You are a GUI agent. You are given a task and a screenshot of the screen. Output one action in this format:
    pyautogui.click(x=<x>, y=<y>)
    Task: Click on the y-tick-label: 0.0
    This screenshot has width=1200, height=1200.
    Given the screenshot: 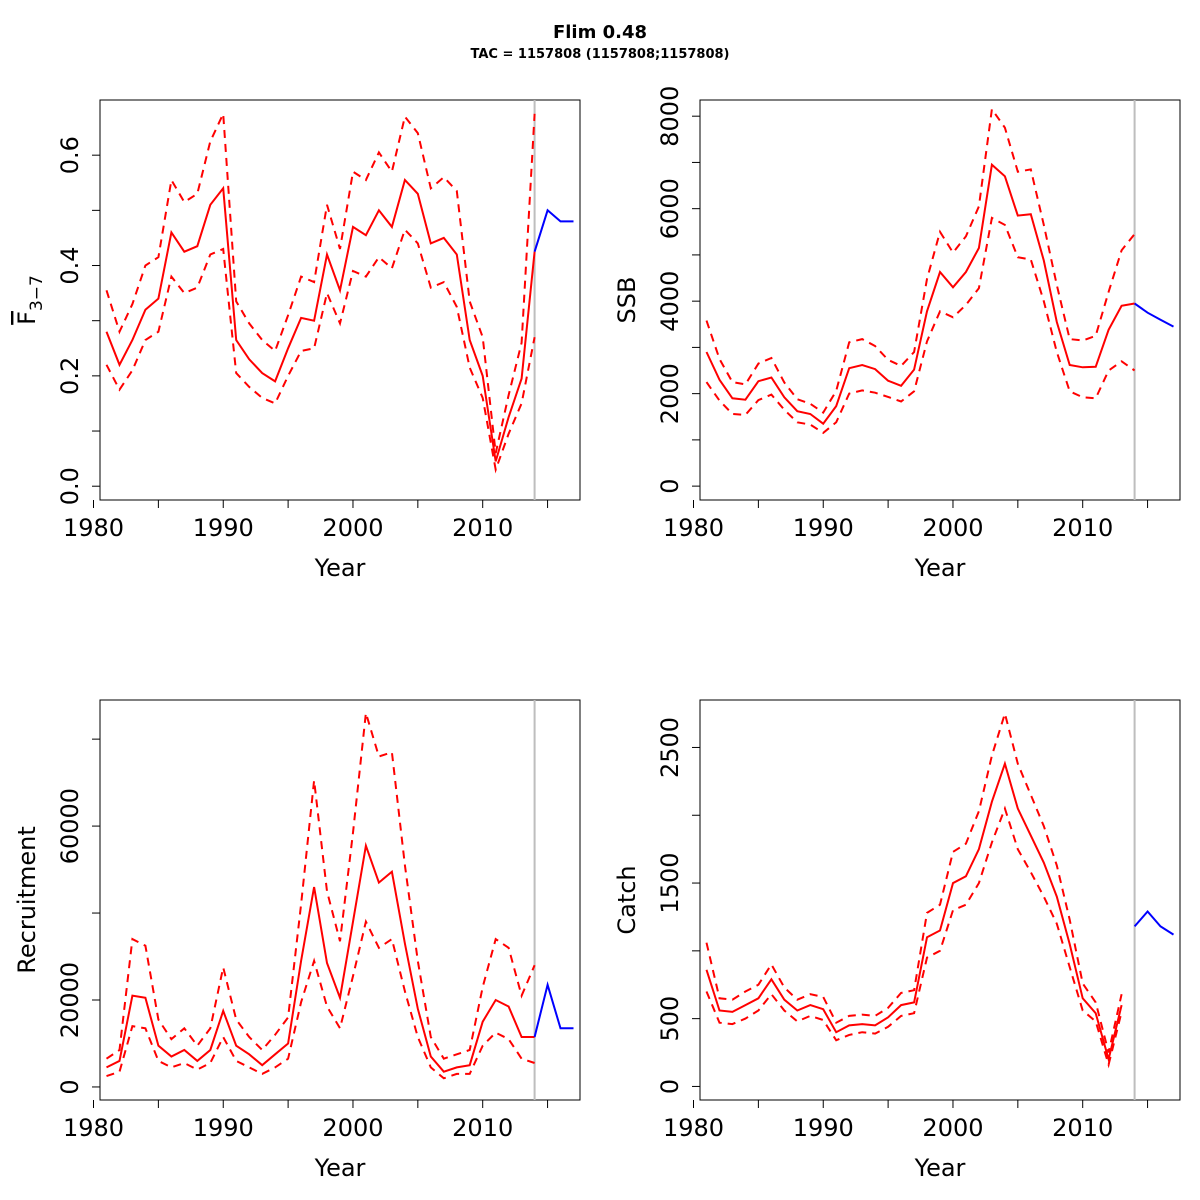 What is the action you would take?
    pyautogui.click(x=70, y=486)
    